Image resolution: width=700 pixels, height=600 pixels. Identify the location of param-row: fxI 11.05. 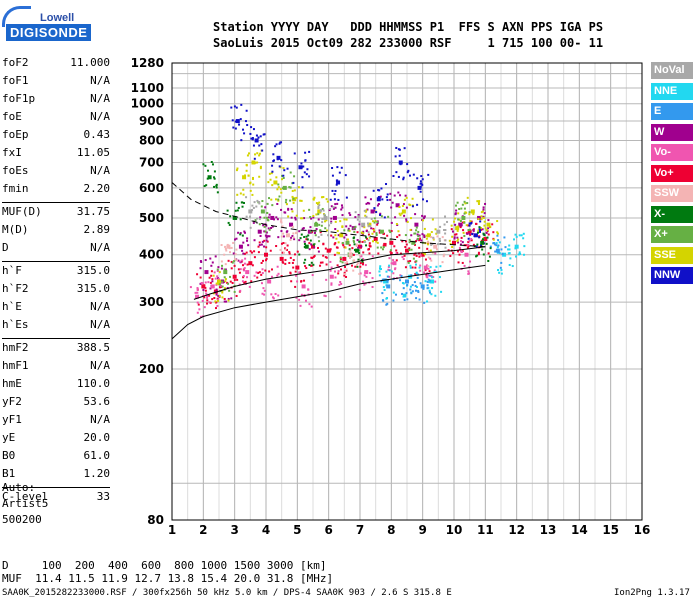
(56, 155).